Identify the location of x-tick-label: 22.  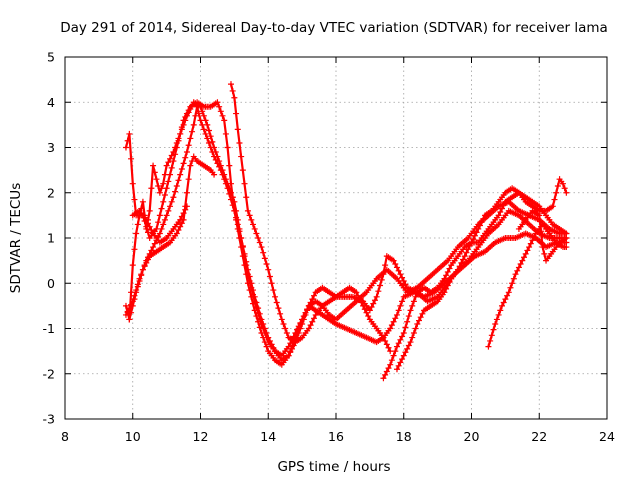
(539, 436).